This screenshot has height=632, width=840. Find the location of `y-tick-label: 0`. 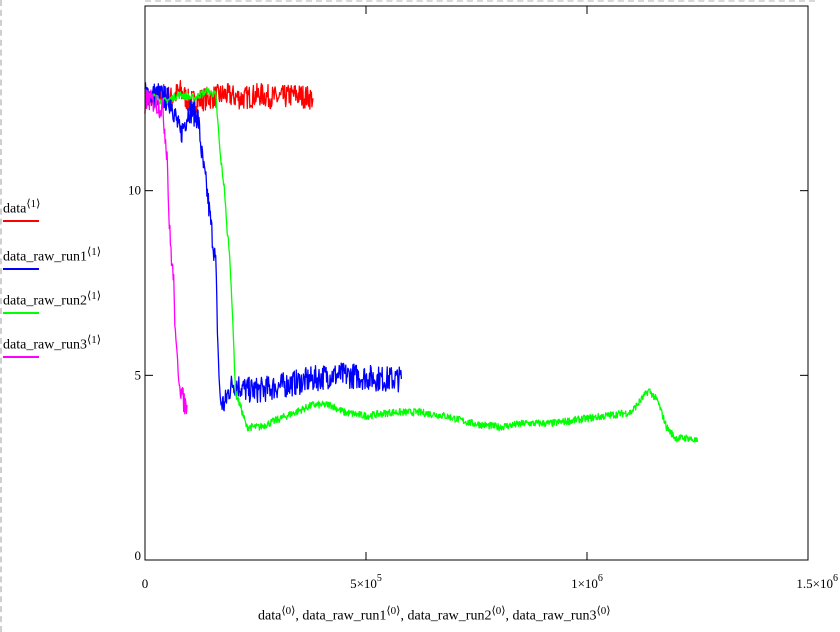

y-tick-label: 0 is located at coordinates (138, 555).